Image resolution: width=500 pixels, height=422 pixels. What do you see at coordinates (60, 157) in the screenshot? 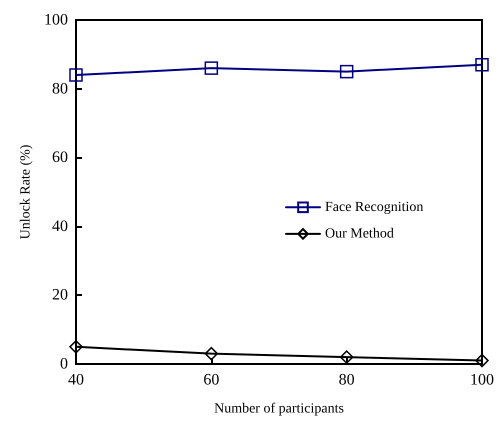
I see `y-tick-label: 60` at bounding box center [60, 157].